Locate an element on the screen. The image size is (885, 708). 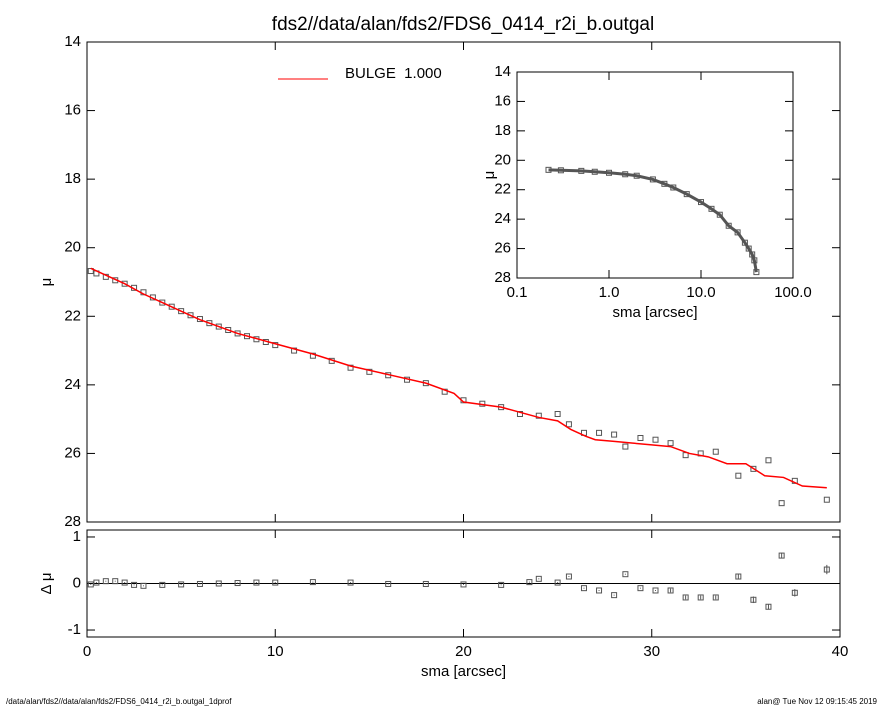
y-tick-label: 22 is located at coordinates (72, 315).